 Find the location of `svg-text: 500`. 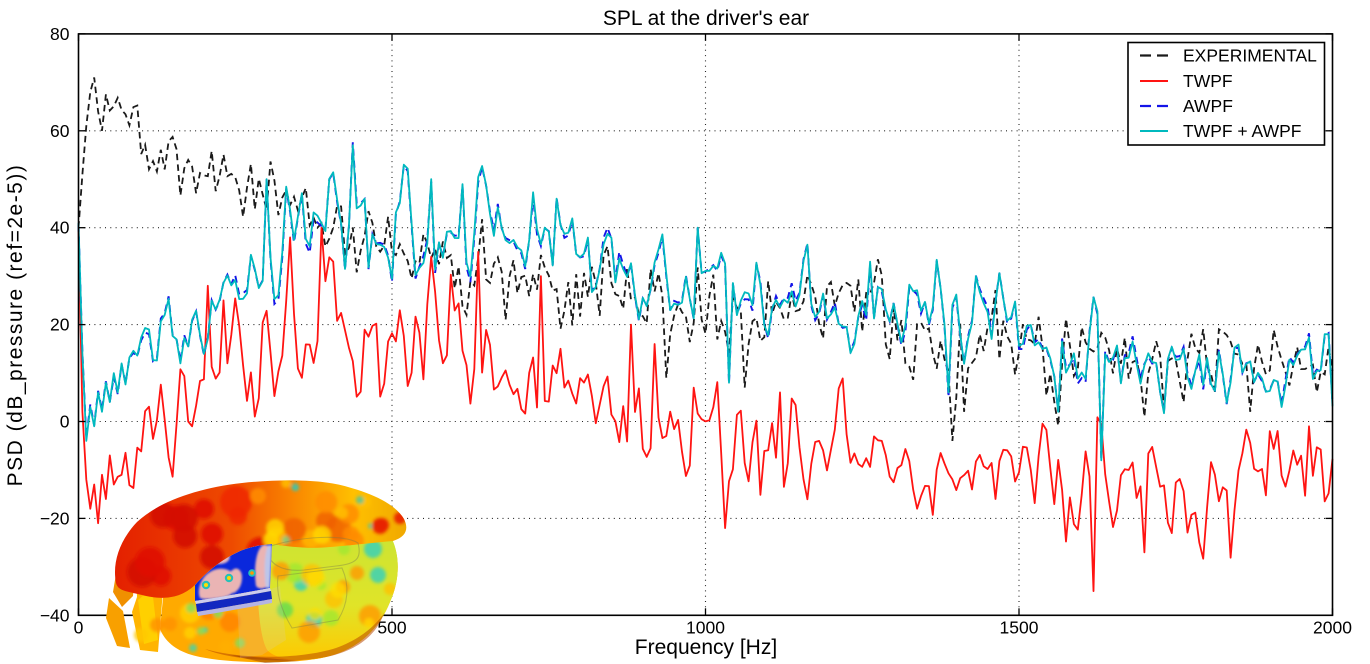

svg-text: 500 is located at coordinates (391, 627).